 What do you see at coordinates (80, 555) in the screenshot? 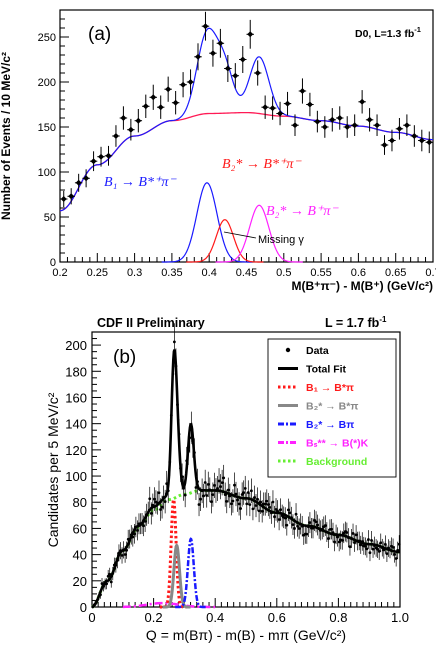
I see `b-y-tick-label: 40` at bounding box center [80, 555].